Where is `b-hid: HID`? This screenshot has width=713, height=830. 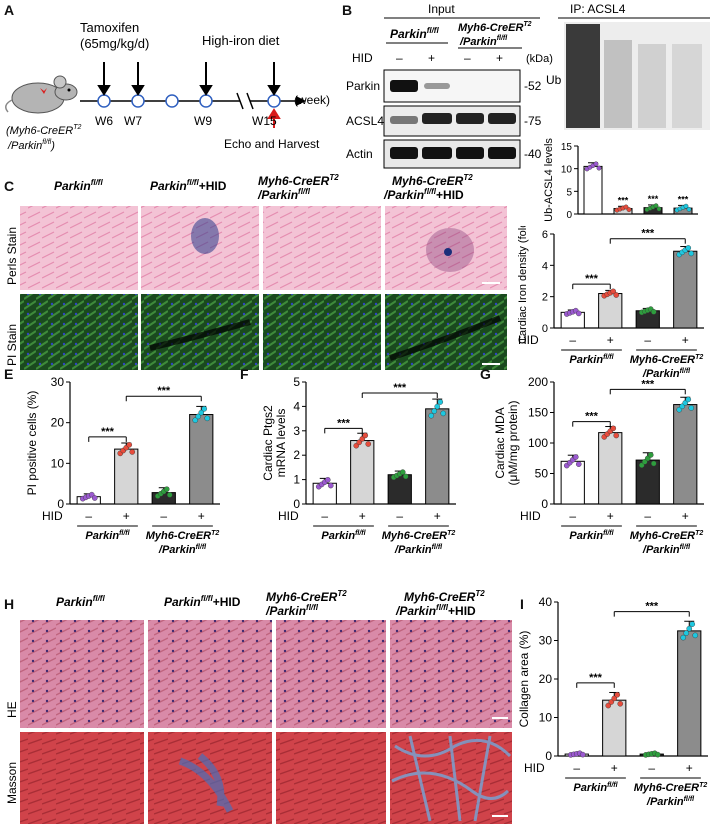
b-hid: HID is located at coordinates (362, 58).